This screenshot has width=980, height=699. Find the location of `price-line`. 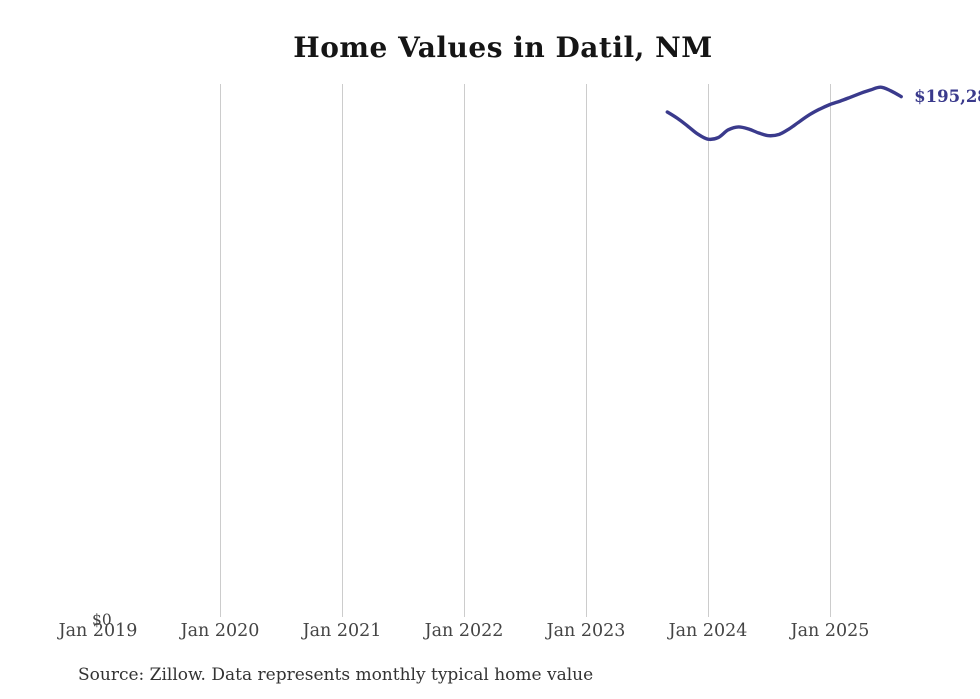

price-line is located at coordinates (784, 113).